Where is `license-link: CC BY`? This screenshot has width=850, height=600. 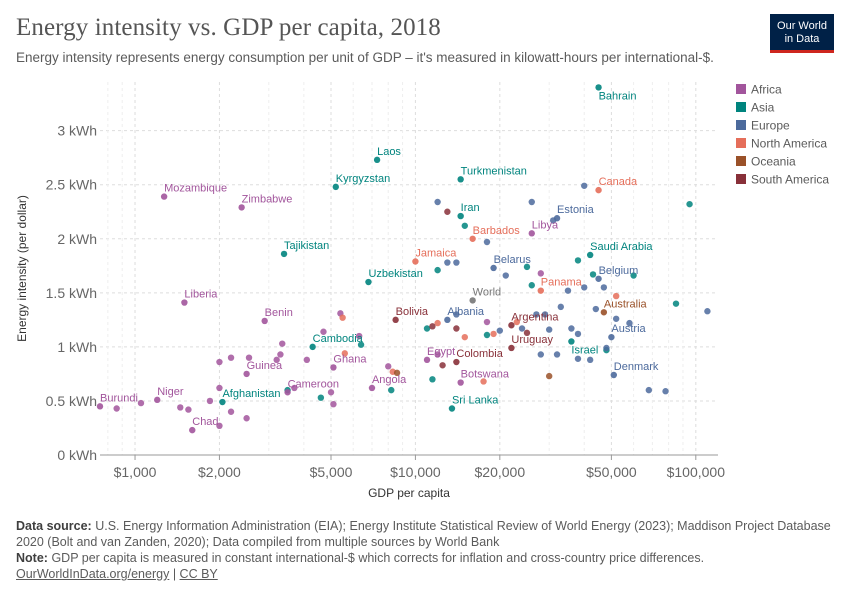 license-link: CC BY is located at coordinates (198, 574).